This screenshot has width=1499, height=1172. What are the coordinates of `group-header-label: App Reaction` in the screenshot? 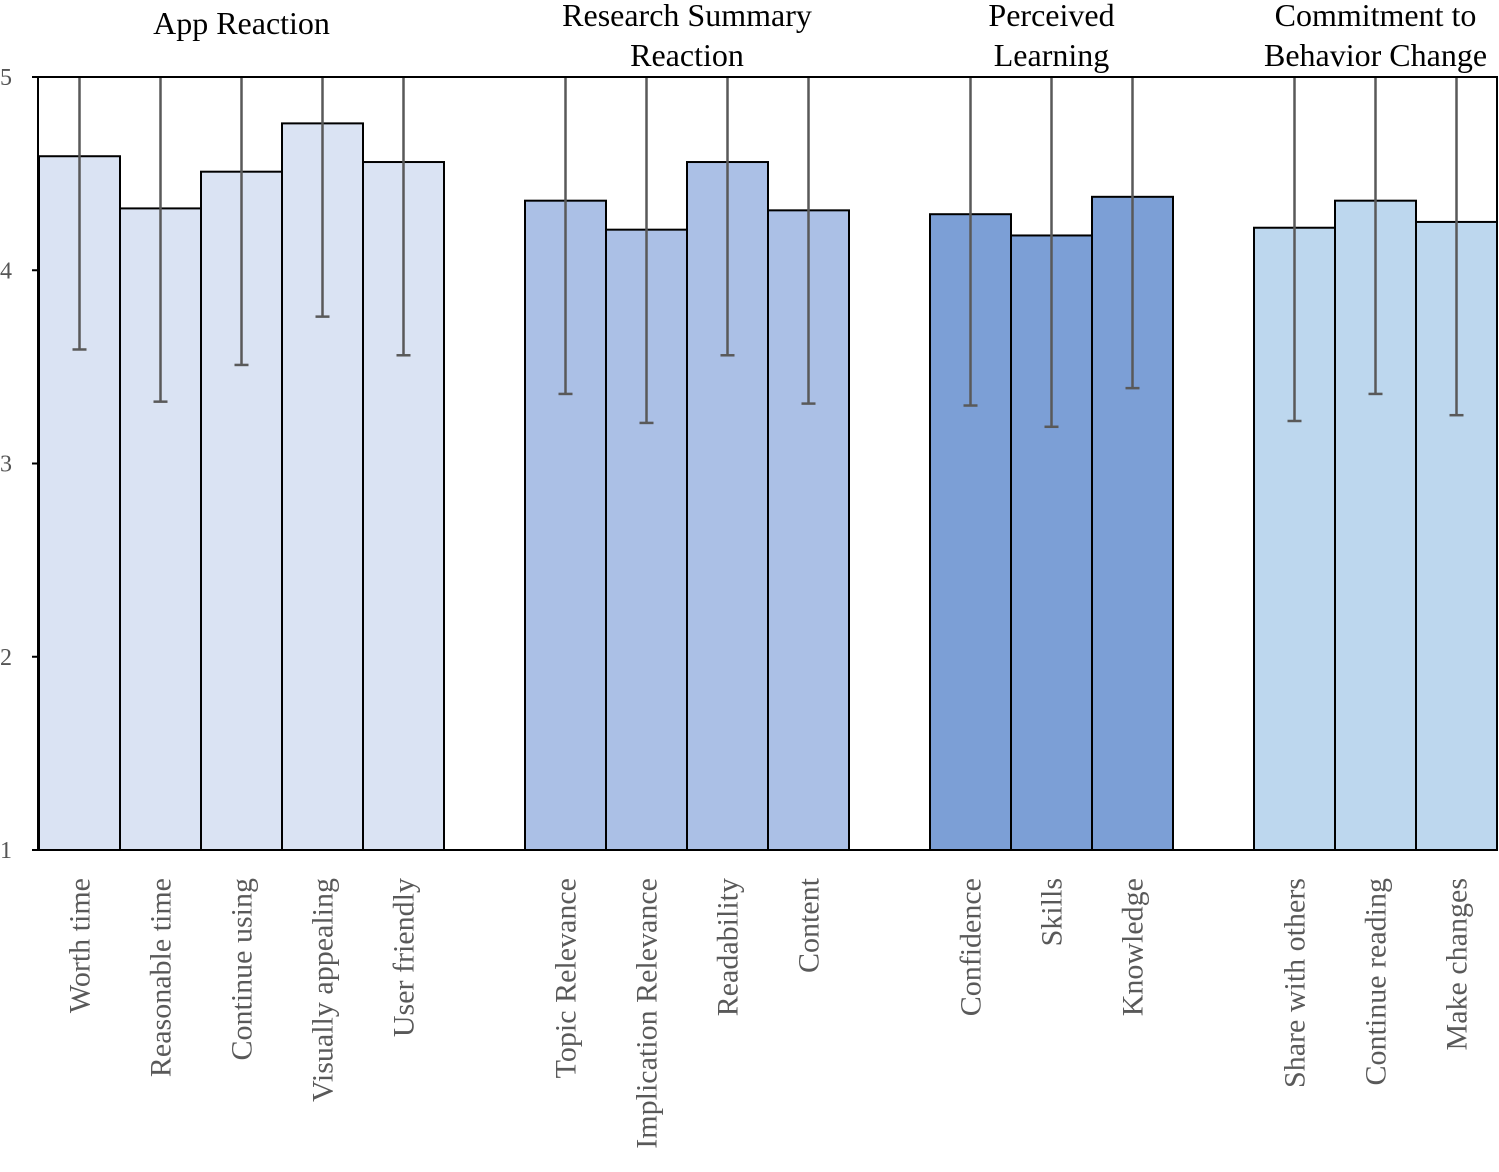 It's located at (241, 23).